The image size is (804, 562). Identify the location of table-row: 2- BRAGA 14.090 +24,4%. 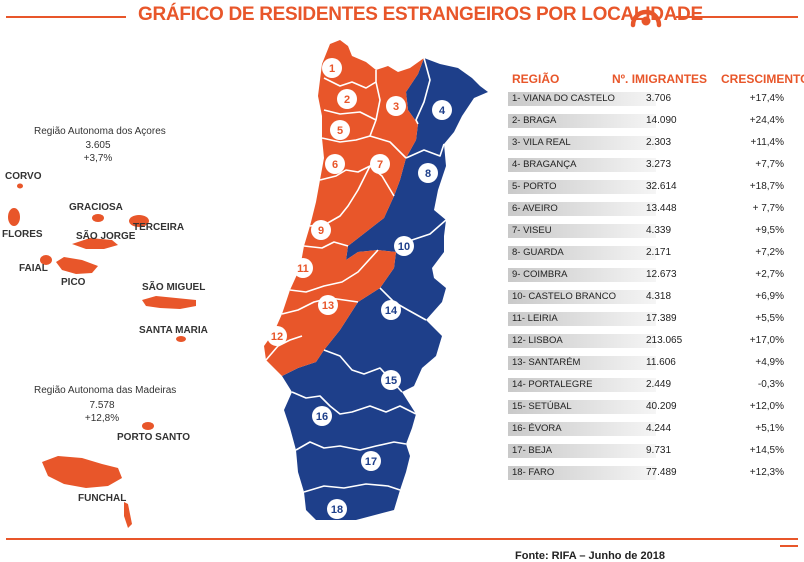
(652, 121).